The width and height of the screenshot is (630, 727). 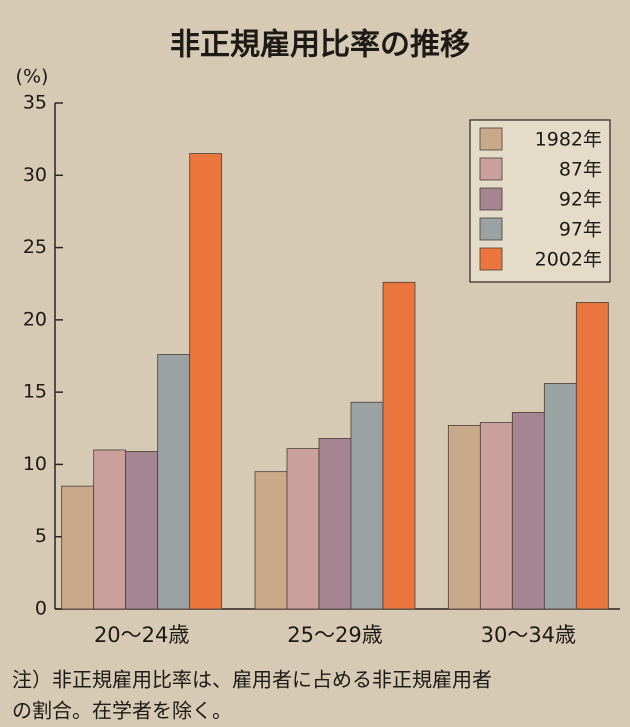 What do you see at coordinates (35, 392) in the screenshot?
I see `y-tick-label: 15` at bounding box center [35, 392].